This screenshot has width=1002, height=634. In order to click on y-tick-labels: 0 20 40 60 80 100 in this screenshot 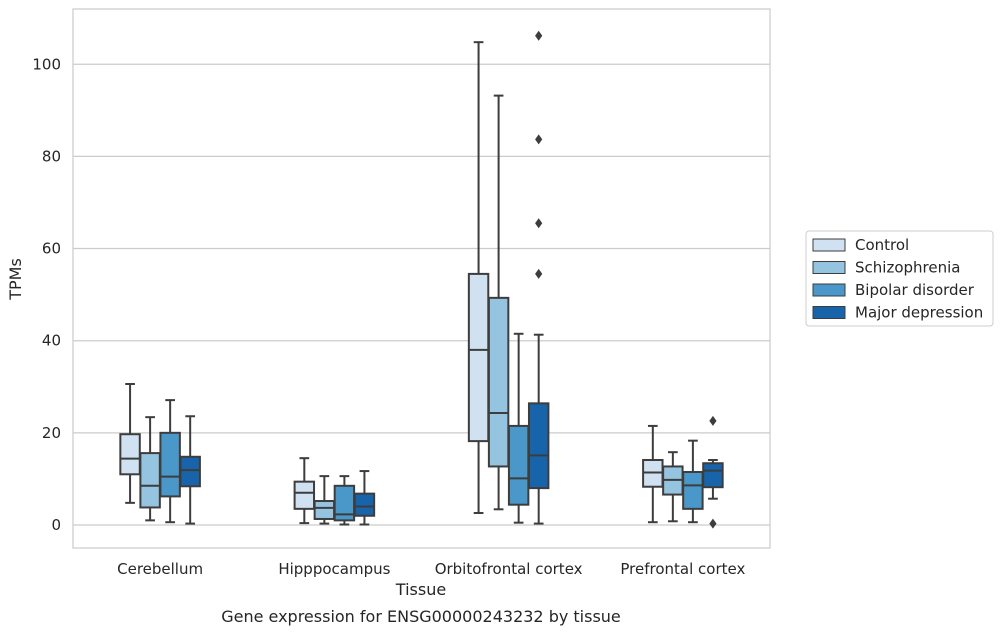, I will do `click(46, 294)`.